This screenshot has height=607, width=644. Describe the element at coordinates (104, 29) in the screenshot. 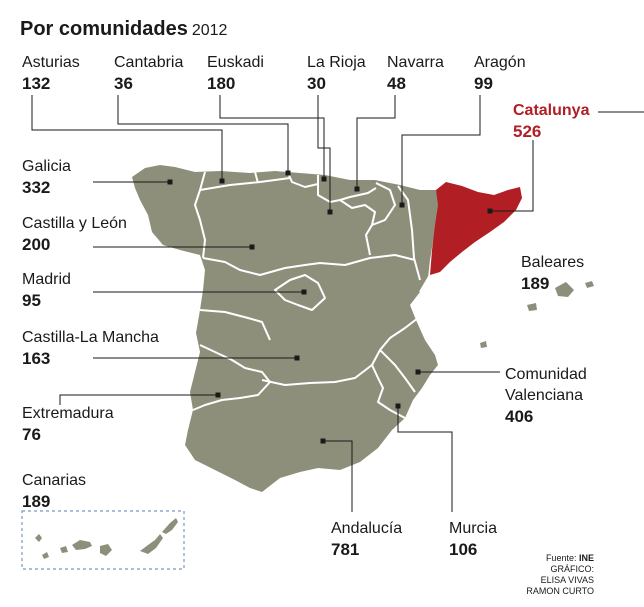

I see `chart-title-main: Por comunidades` at that location.